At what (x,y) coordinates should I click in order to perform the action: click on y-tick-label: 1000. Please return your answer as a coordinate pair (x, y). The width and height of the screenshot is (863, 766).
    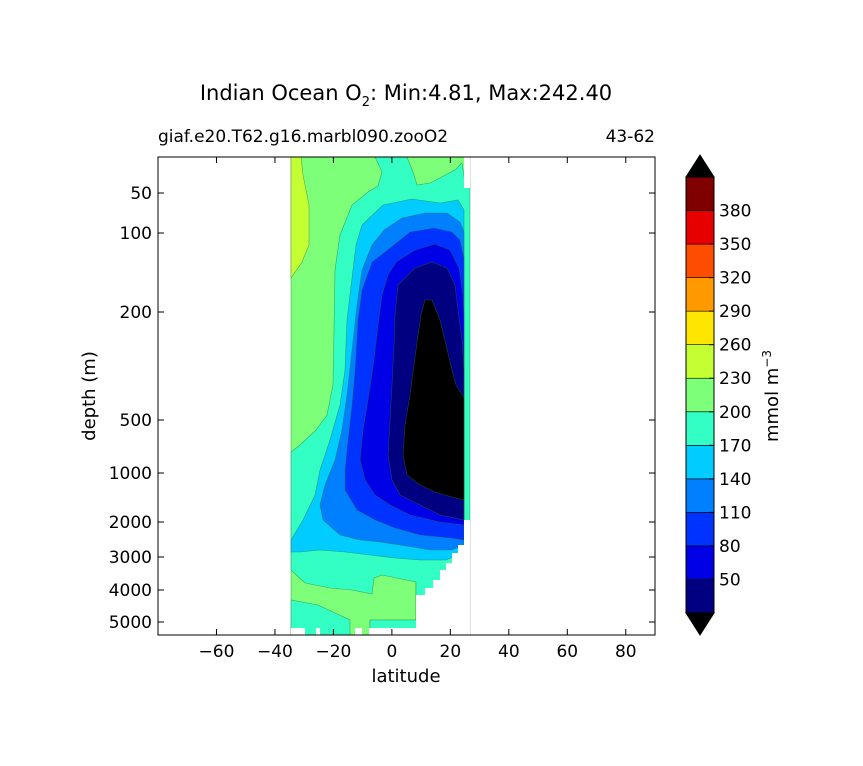
    Looking at the image, I should click on (130, 474).